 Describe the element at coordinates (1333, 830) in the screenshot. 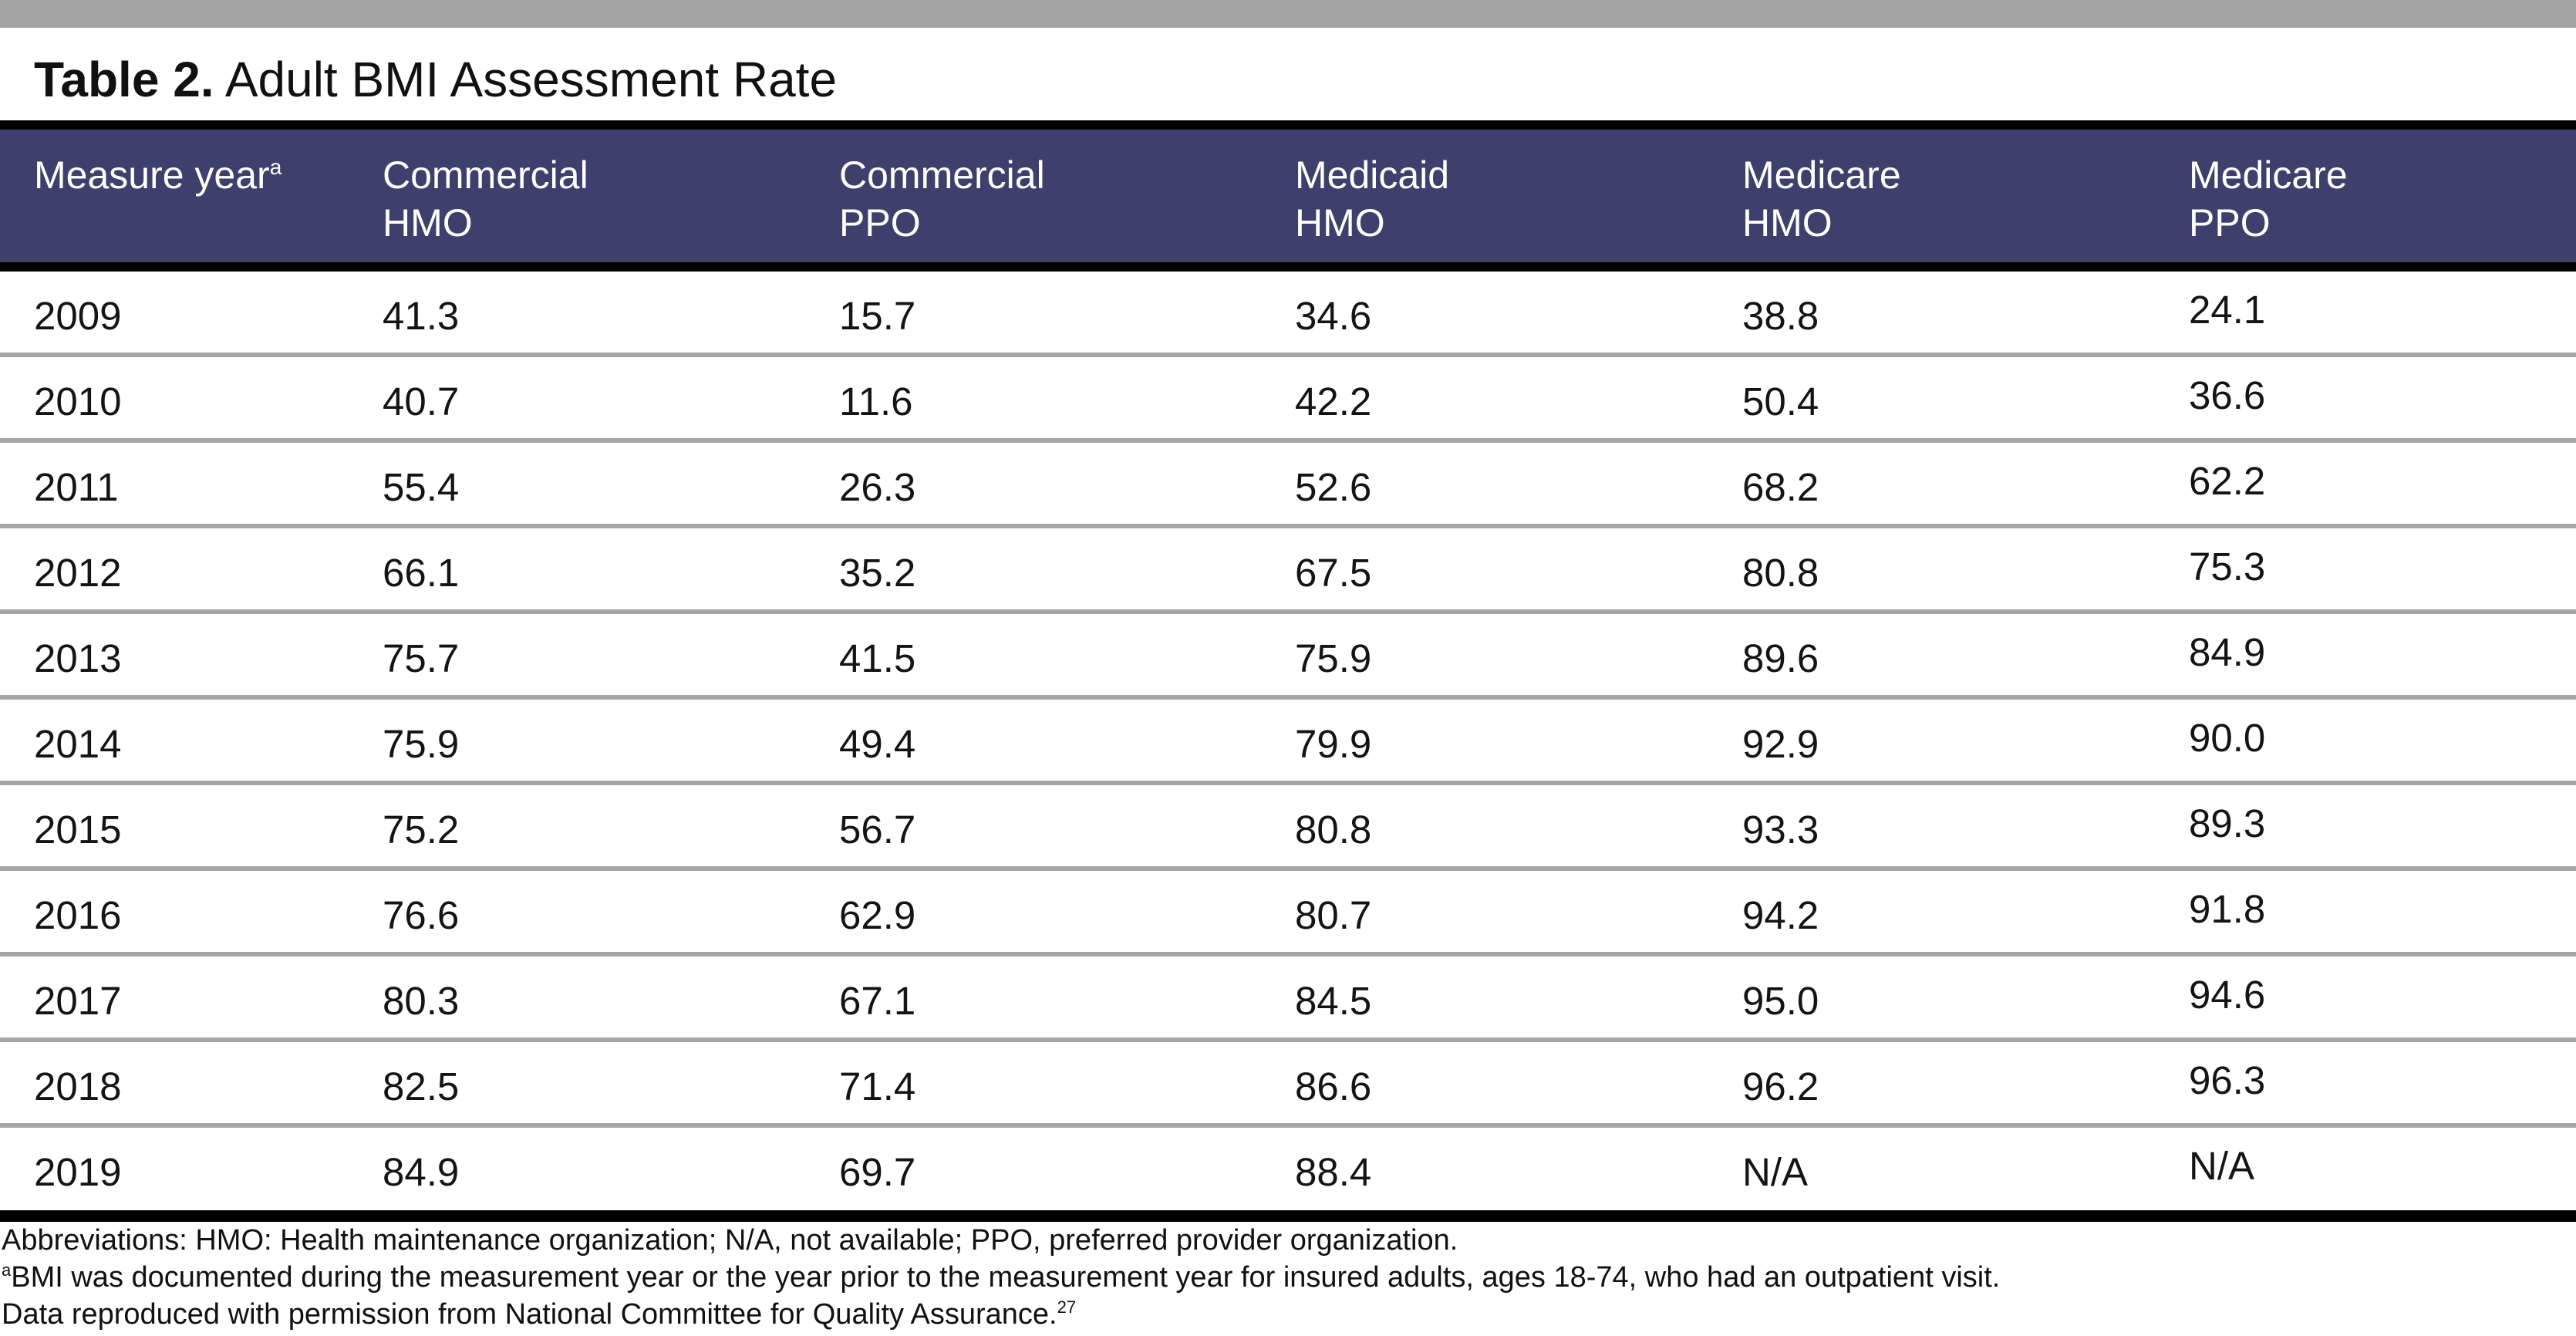

I see `cell-medicaid-hmo: 80.8` at that location.